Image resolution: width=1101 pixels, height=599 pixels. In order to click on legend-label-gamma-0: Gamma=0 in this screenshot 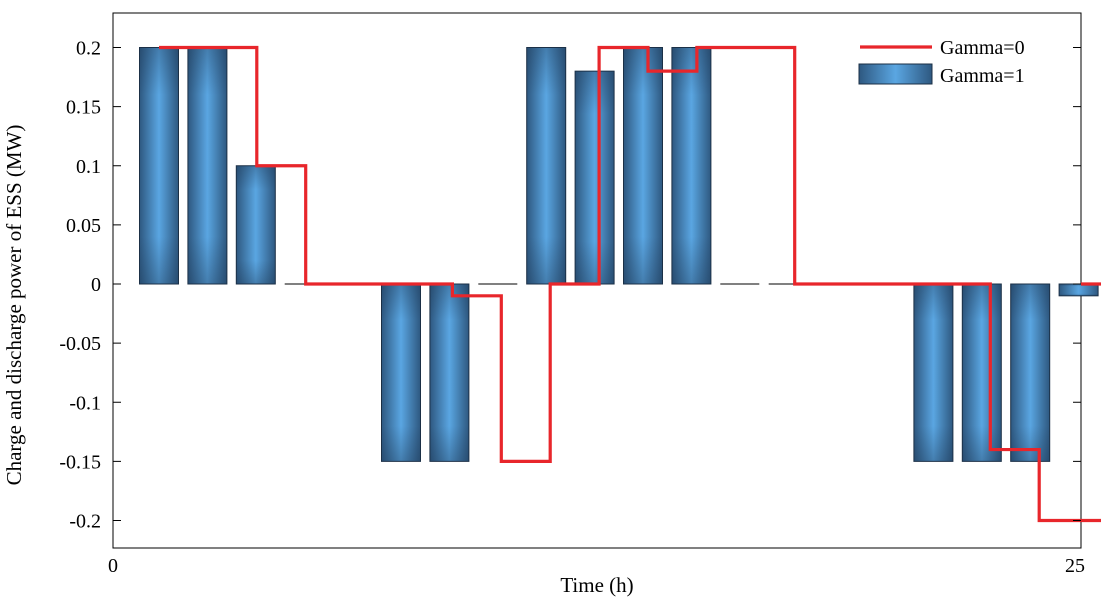, I will do `click(982, 48)`.